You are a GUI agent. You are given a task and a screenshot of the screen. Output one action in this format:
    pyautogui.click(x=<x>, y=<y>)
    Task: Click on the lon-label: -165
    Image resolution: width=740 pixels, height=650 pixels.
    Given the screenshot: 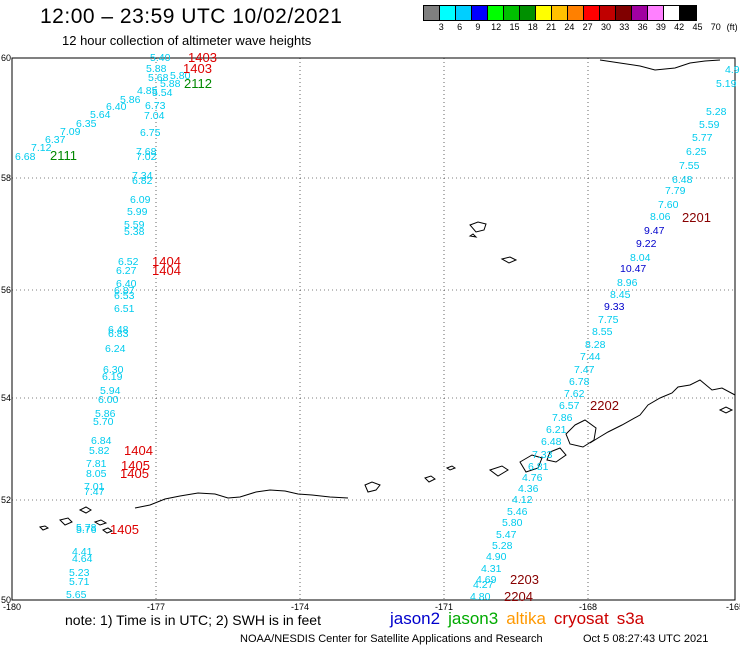 What is the action you would take?
    pyautogui.click(x=733, y=607)
    